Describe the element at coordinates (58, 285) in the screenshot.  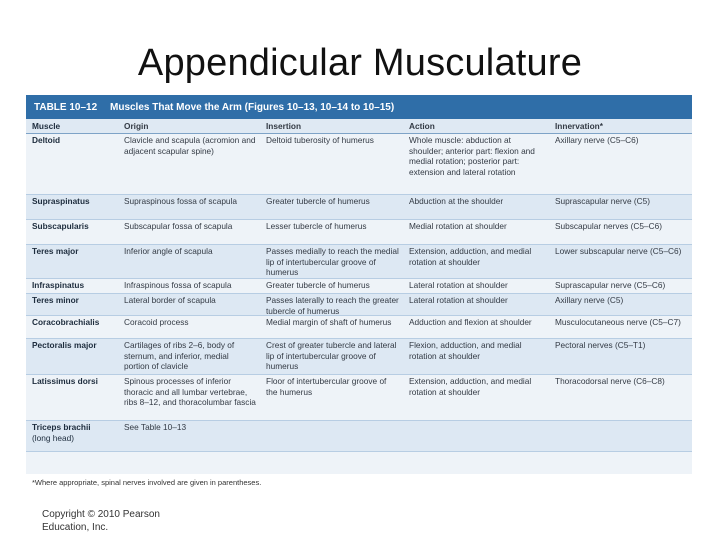
I see `cell-muscle-text: Infraspinatus` at that location.